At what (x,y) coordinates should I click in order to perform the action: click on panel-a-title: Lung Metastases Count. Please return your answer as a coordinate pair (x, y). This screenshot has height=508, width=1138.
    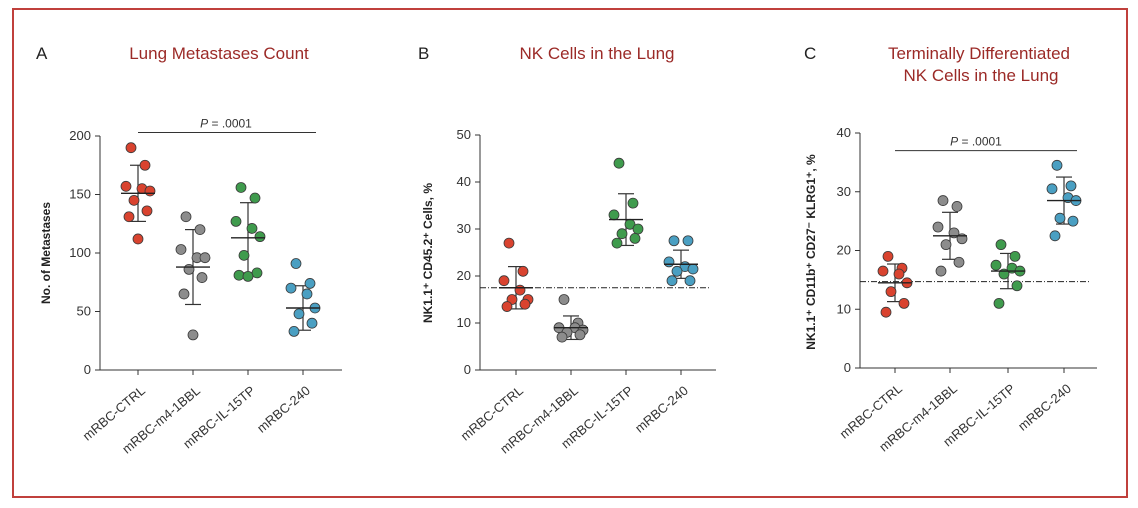
    Looking at the image, I should click on (219, 53).